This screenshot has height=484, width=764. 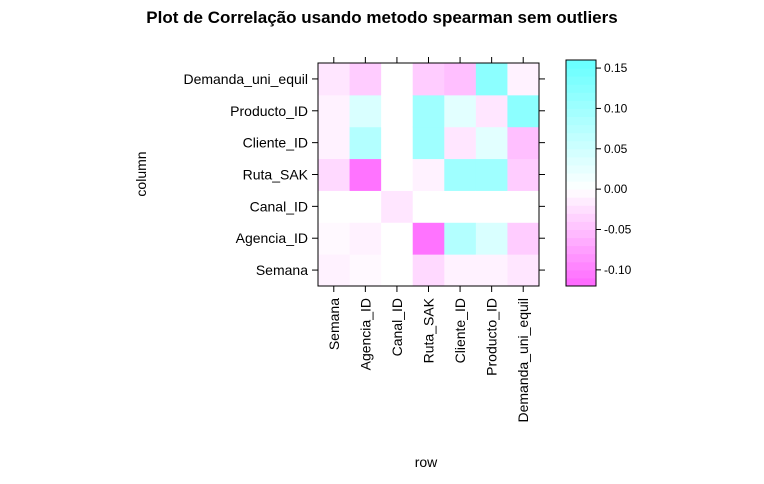 What do you see at coordinates (460, 330) in the screenshot?
I see `x-tick-label: Cliente_ID` at bounding box center [460, 330].